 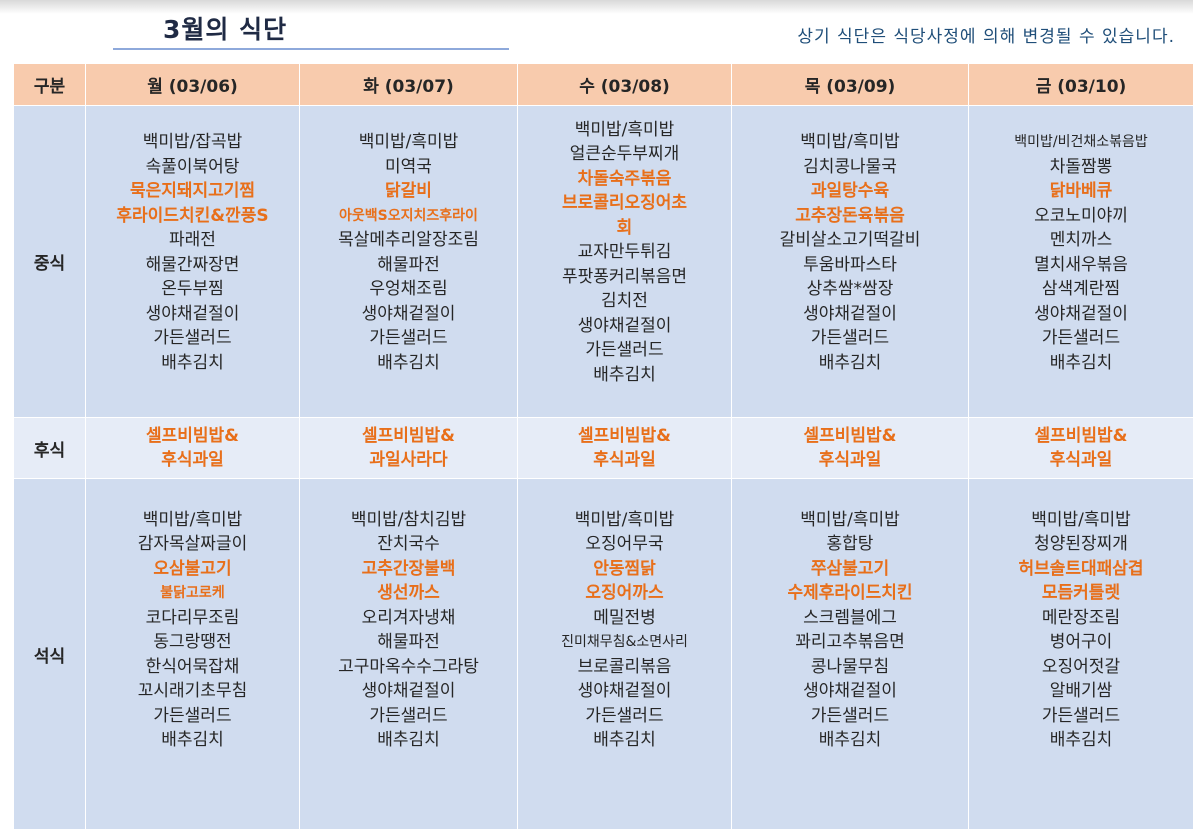 What do you see at coordinates (1081, 593) in the screenshot?
I see `menu-item: 모듬커틀렛` at bounding box center [1081, 593].